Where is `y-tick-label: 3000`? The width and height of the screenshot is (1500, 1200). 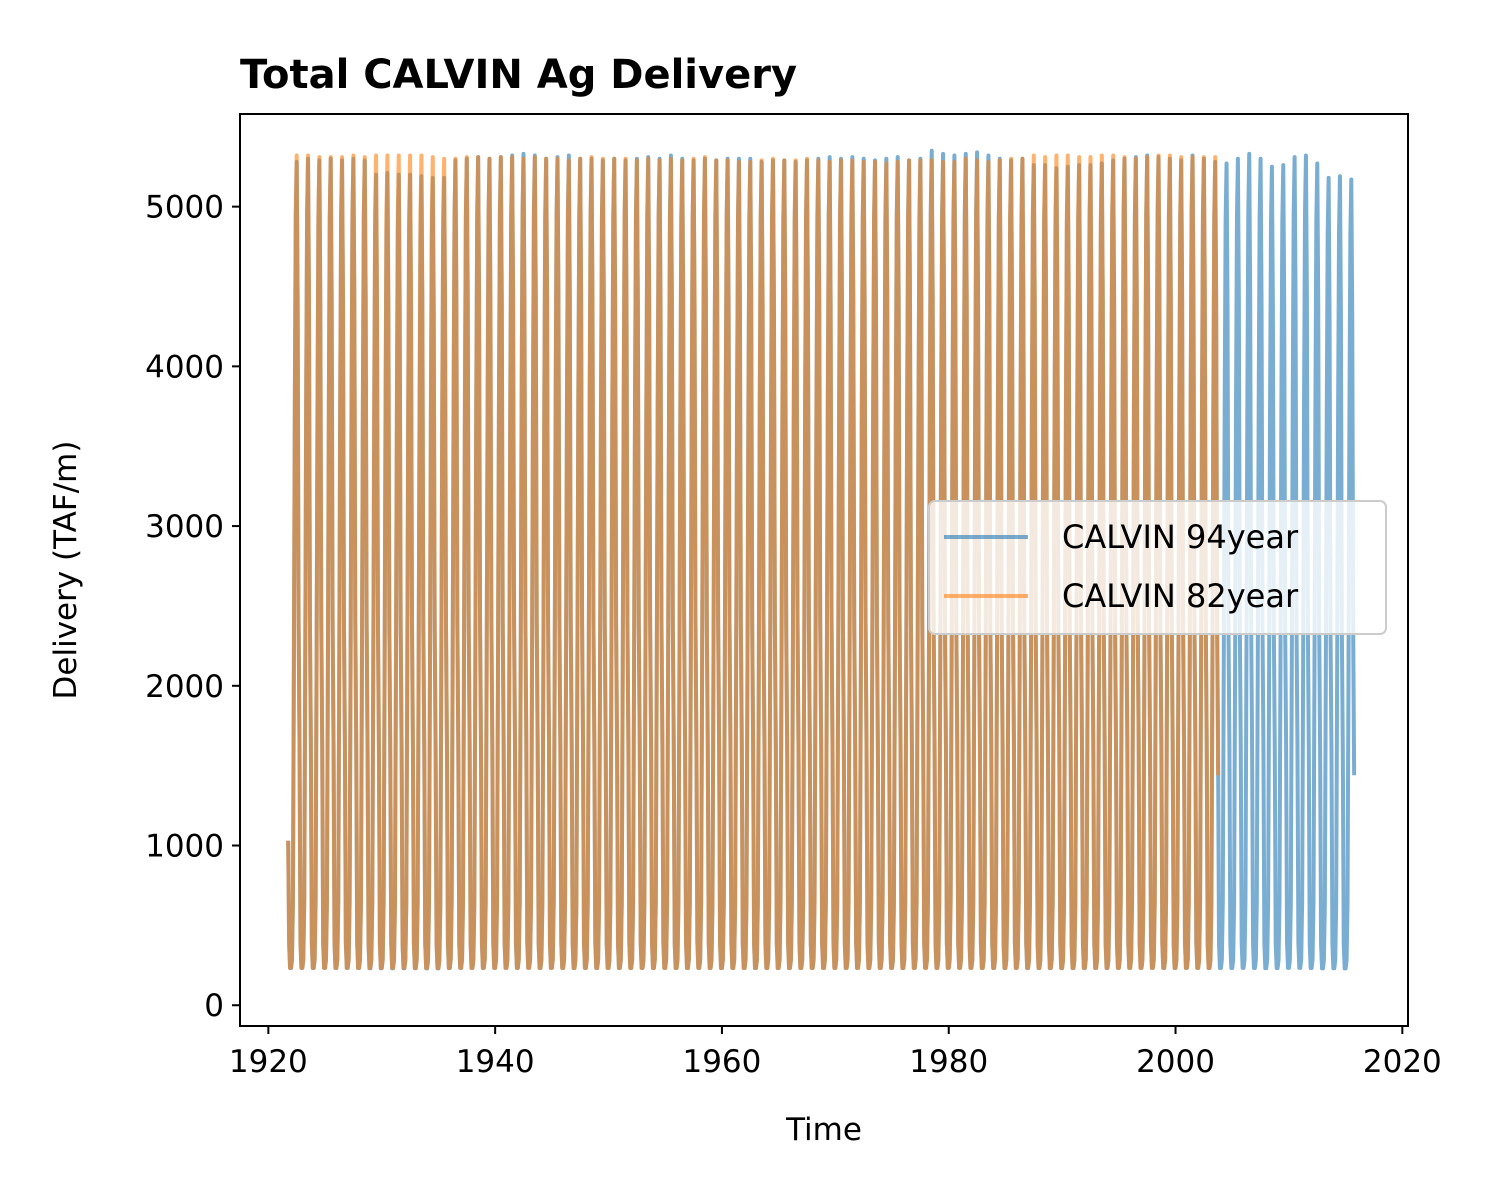
y-tick-label: 3000 is located at coordinates (184, 527).